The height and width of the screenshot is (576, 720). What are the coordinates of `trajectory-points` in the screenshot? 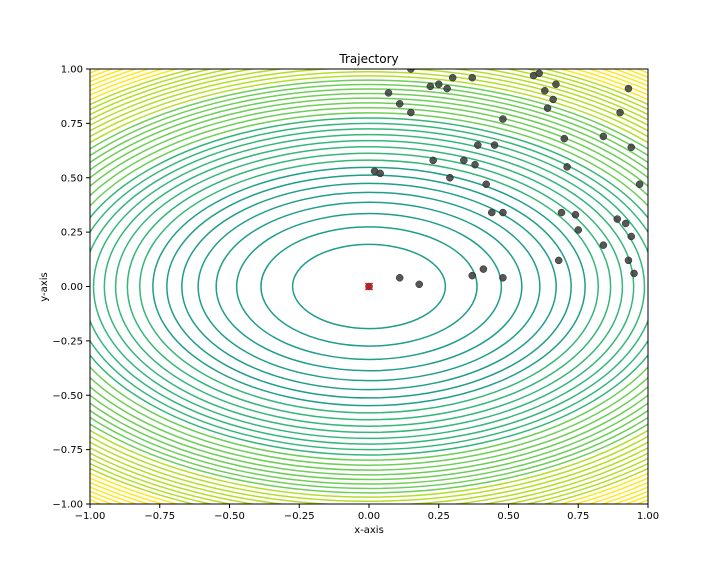 It's located at (504, 180).